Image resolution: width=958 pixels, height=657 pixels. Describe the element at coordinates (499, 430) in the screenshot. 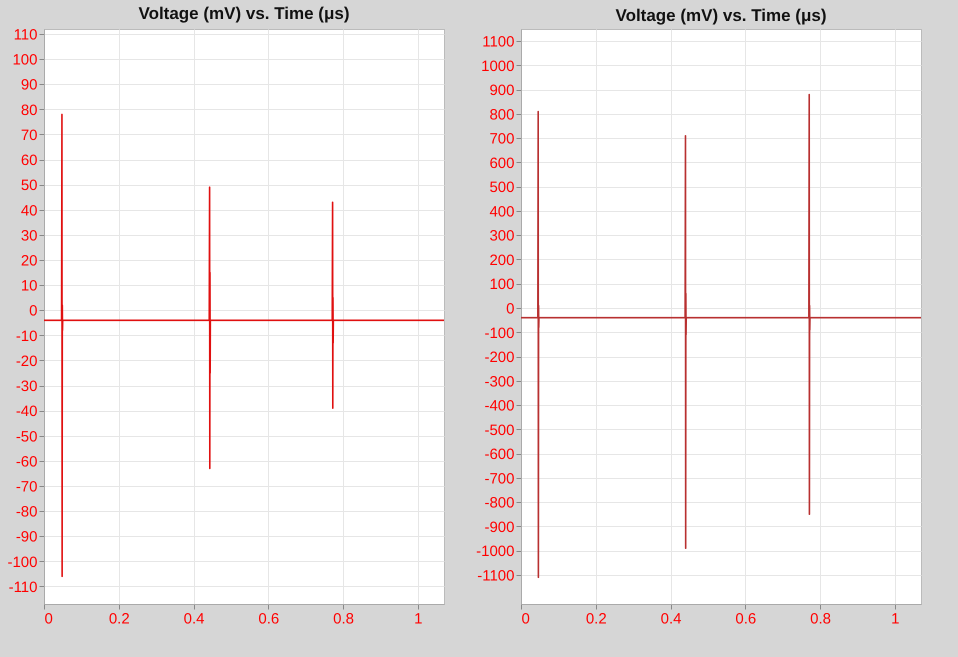

I see `y-tick-label: -500` at that location.